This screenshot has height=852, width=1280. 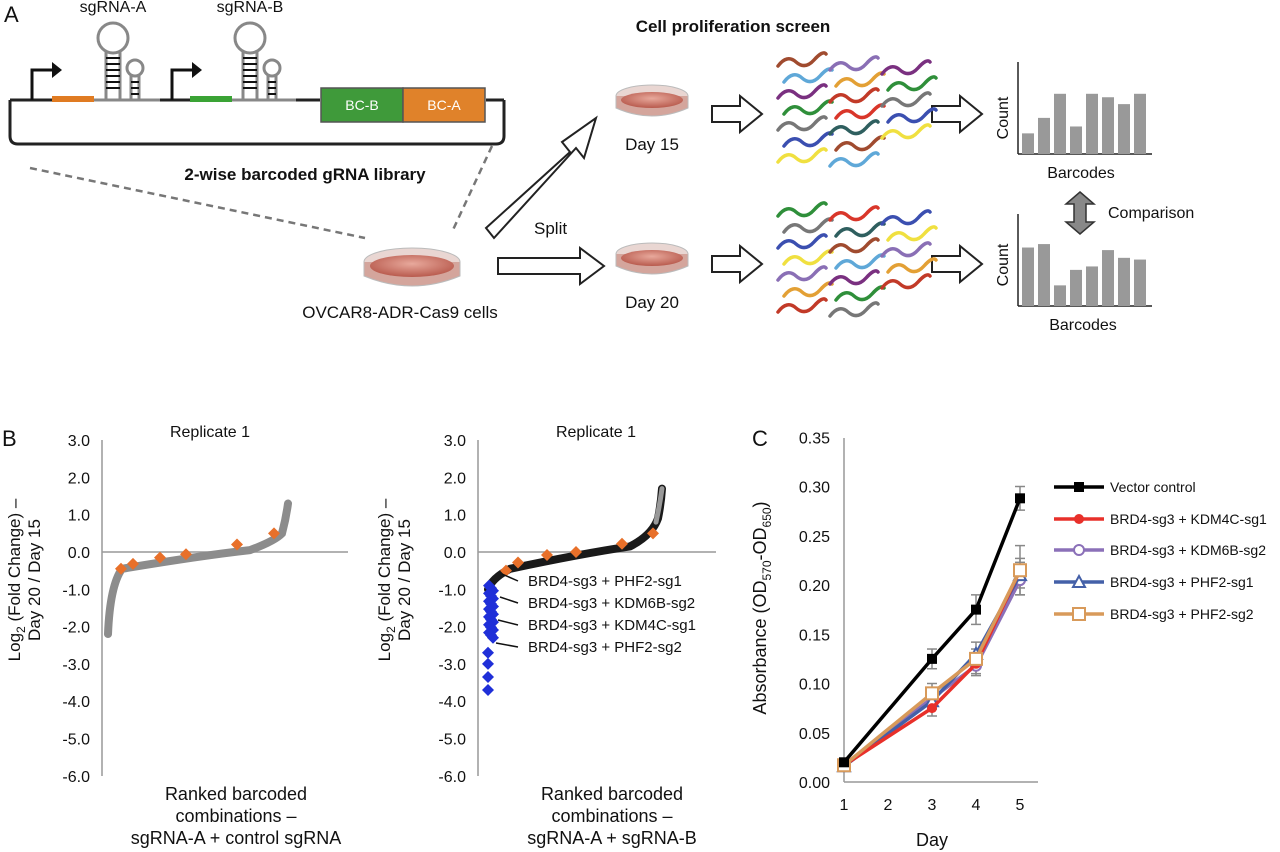 I want to click on ranked-distribution, so click(x=198, y=569).